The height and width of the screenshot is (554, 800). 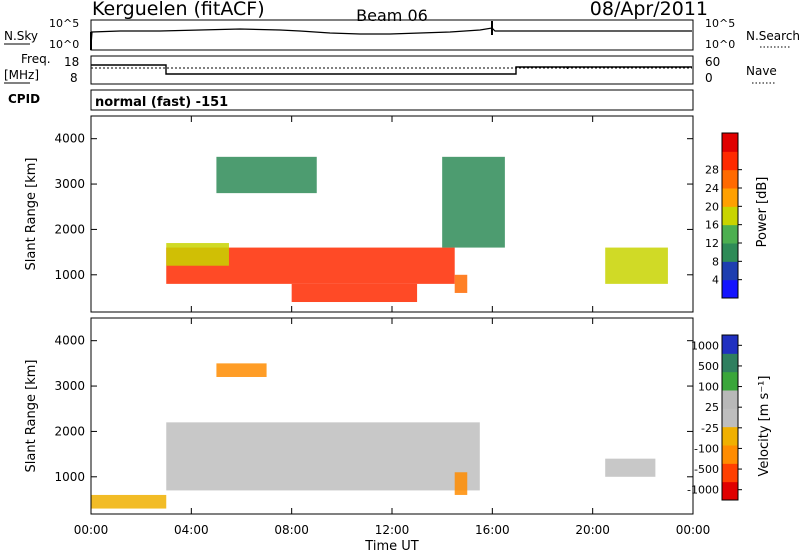 I want to click on nsearch-tick-top: 10^5, so click(x=720, y=23).